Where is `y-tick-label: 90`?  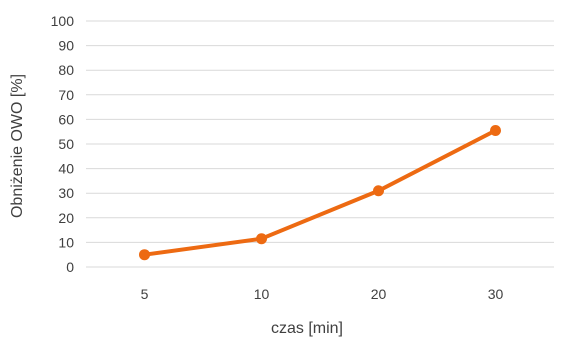 y-tick-label: 90 is located at coordinates (66, 46).